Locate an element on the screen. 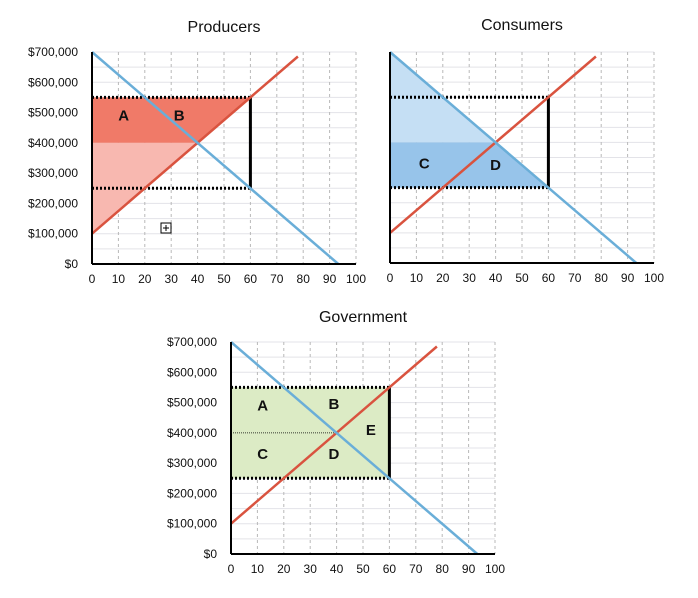 The width and height of the screenshot is (698, 598). plus-box-icon is located at coordinates (166, 228).